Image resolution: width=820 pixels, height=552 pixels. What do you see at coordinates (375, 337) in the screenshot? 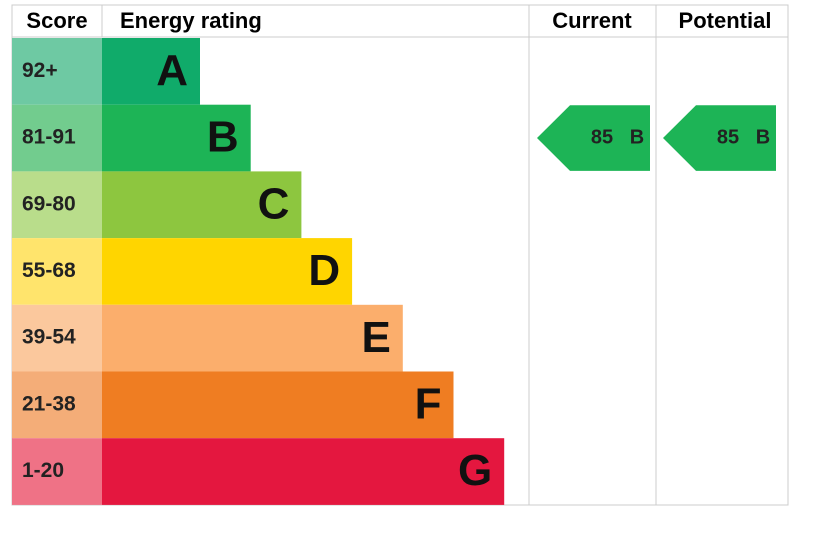
I see `rating-letter: E` at bounding box center [375, 337].